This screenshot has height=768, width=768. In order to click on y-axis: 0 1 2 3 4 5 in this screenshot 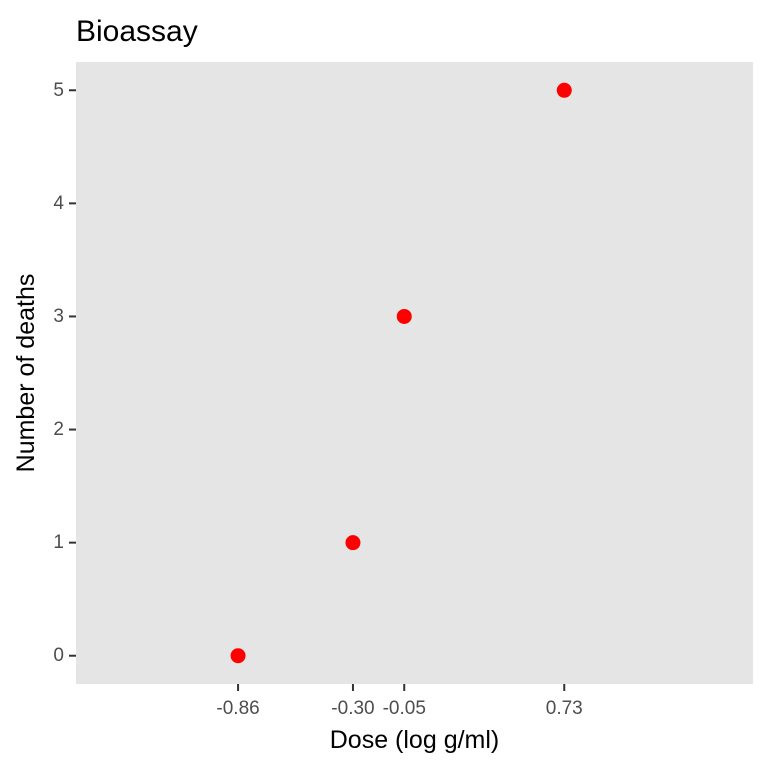, I will do `click(64, 373)`.